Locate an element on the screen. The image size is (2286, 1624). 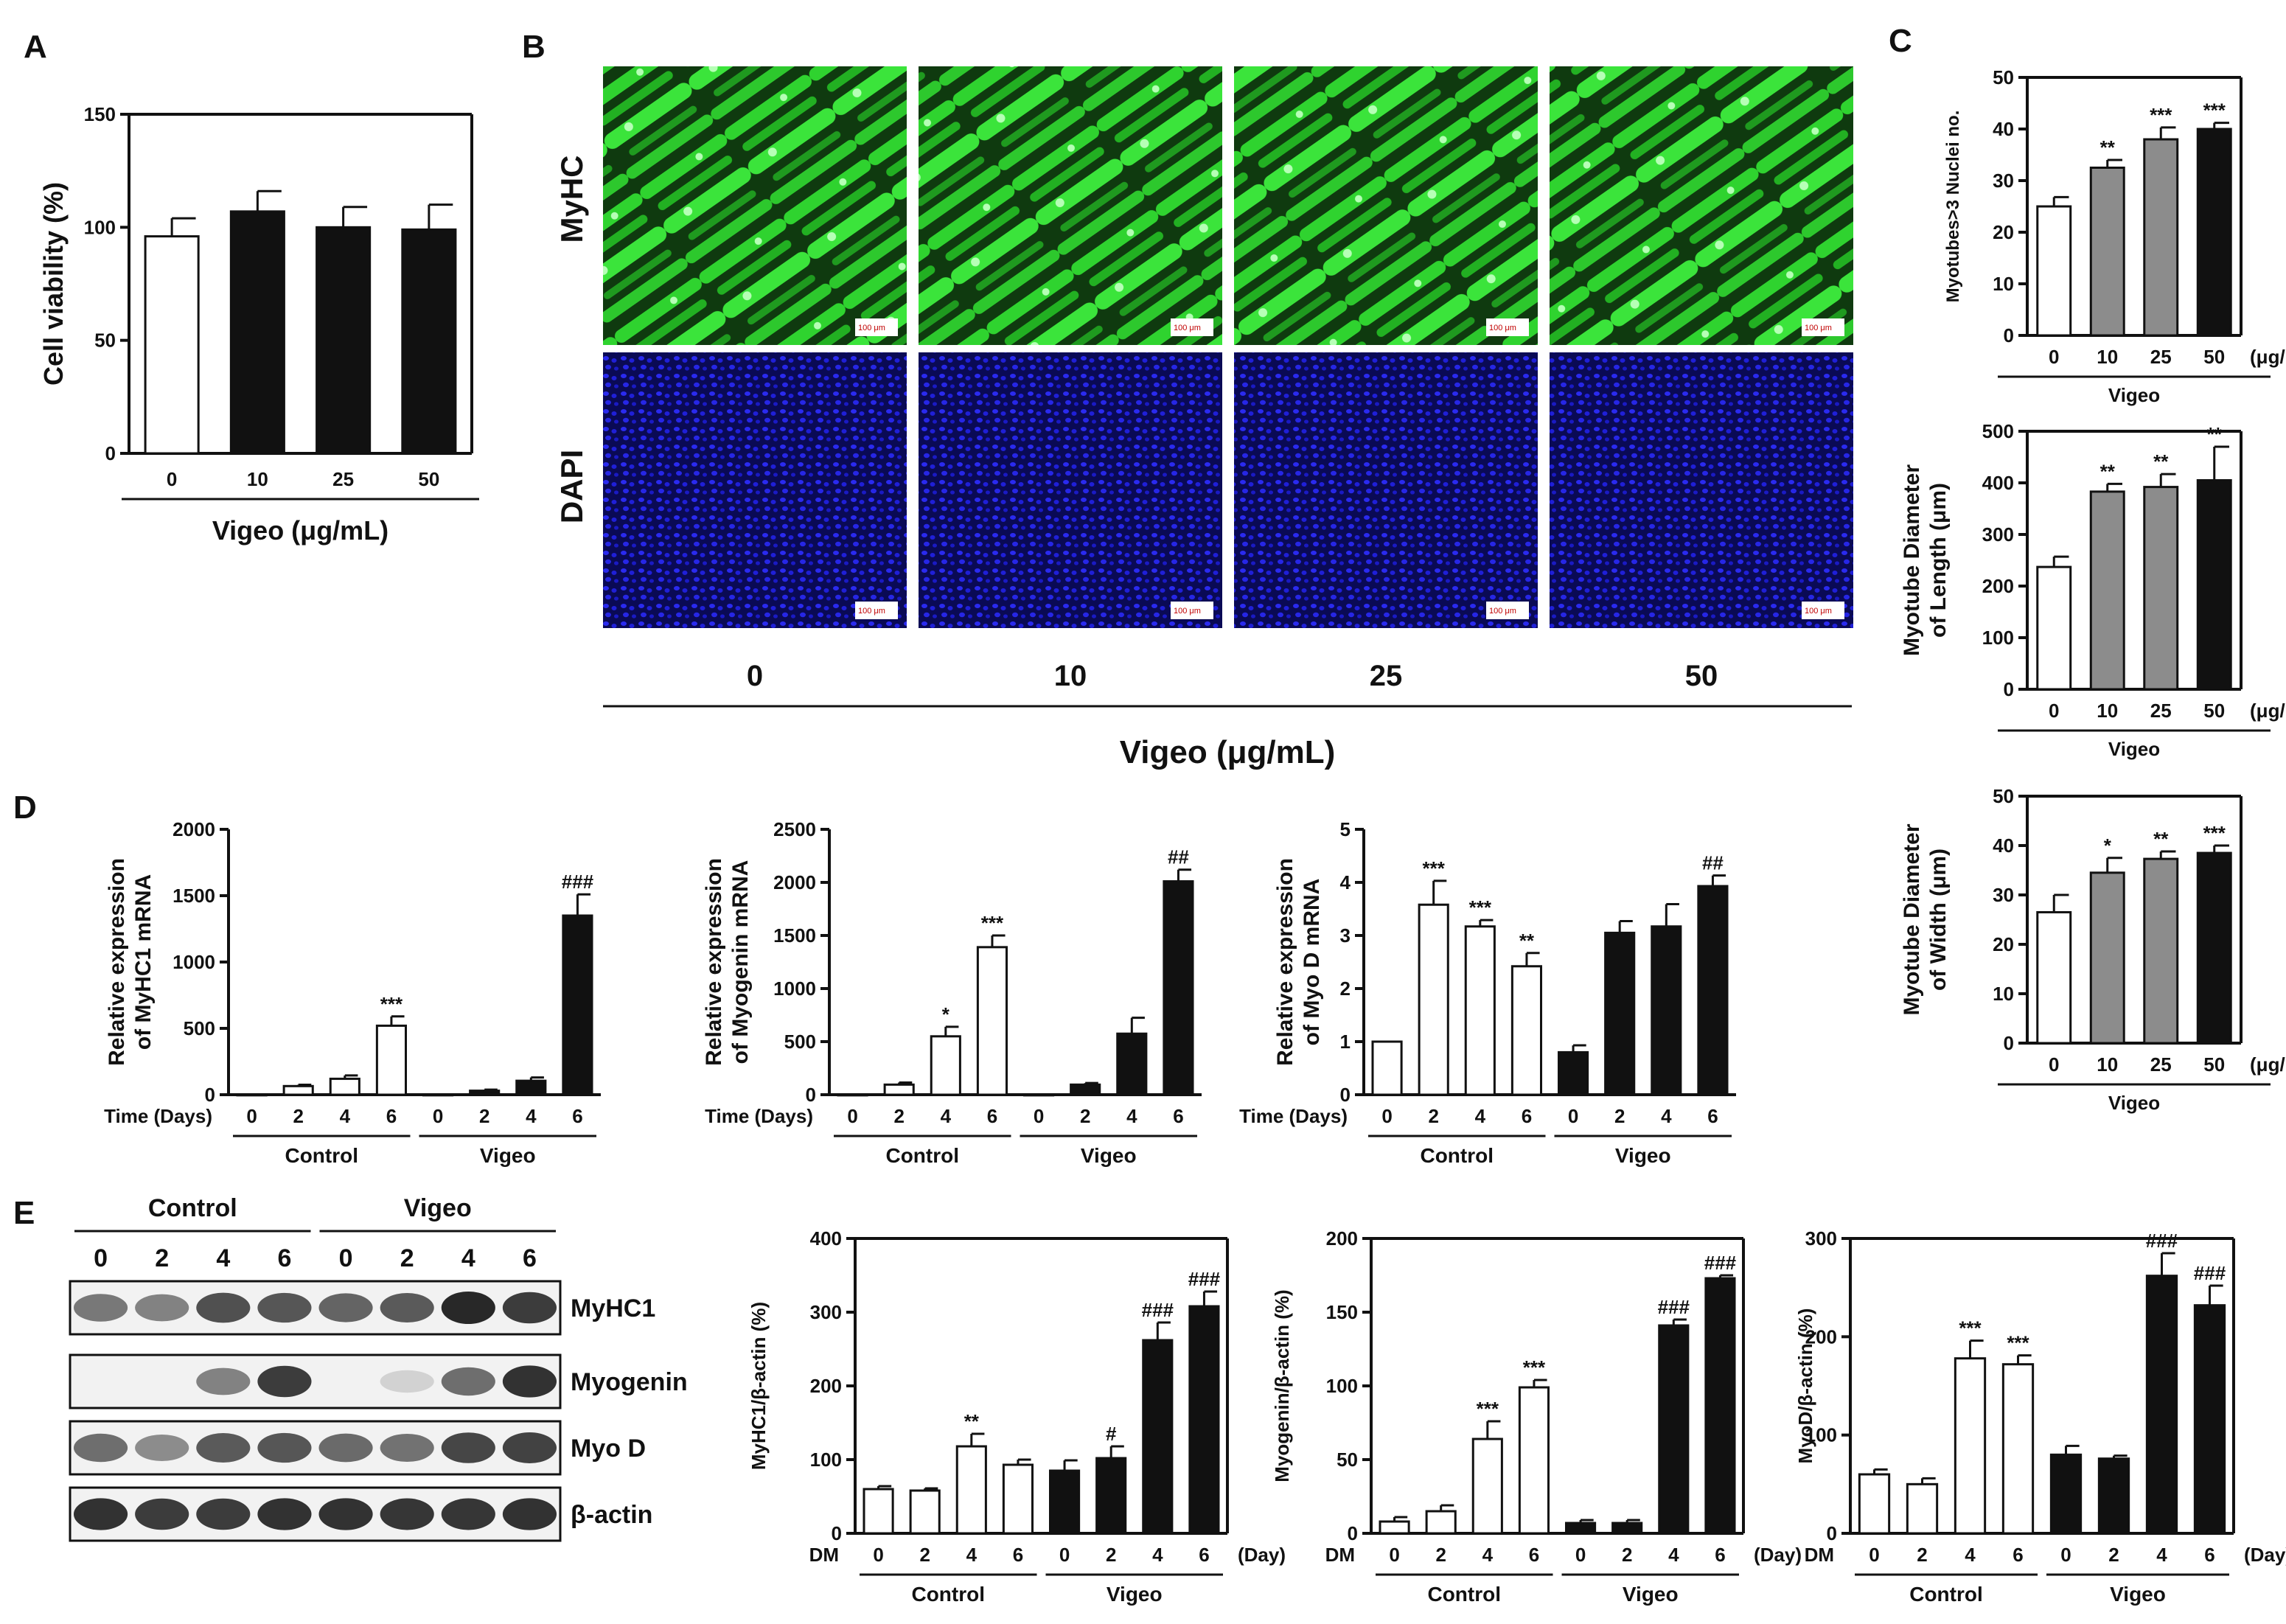
x-tick-label: 10 is located at coordinates (257, 479).